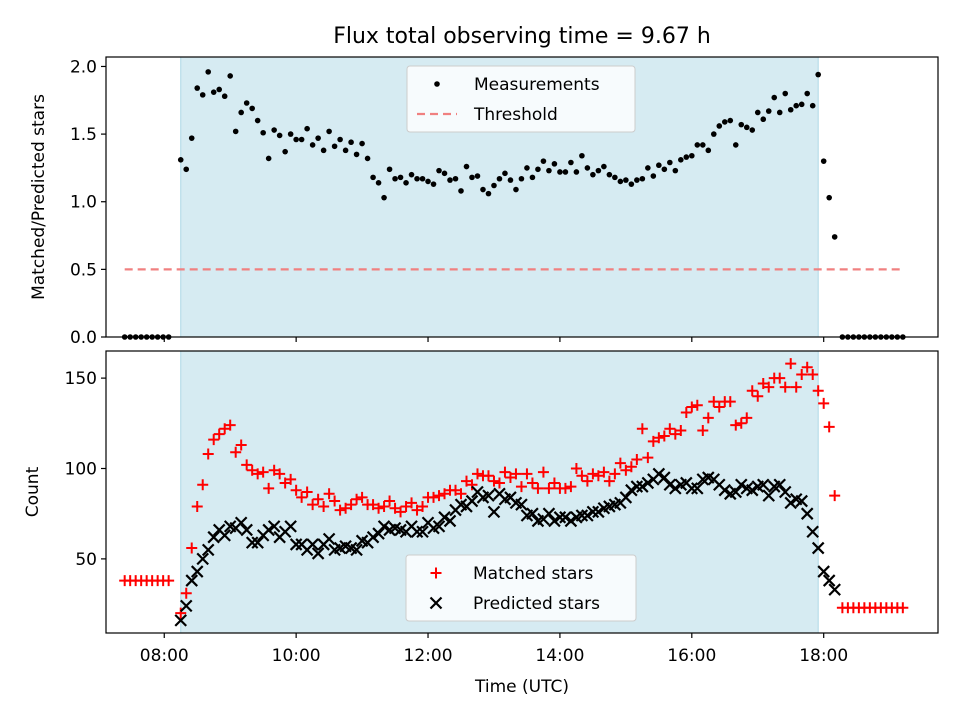 The image size is (960, 720). Describe the element at coordinates (81, 379) in the screenshot. I see `y-tick-label: 150` at that location.